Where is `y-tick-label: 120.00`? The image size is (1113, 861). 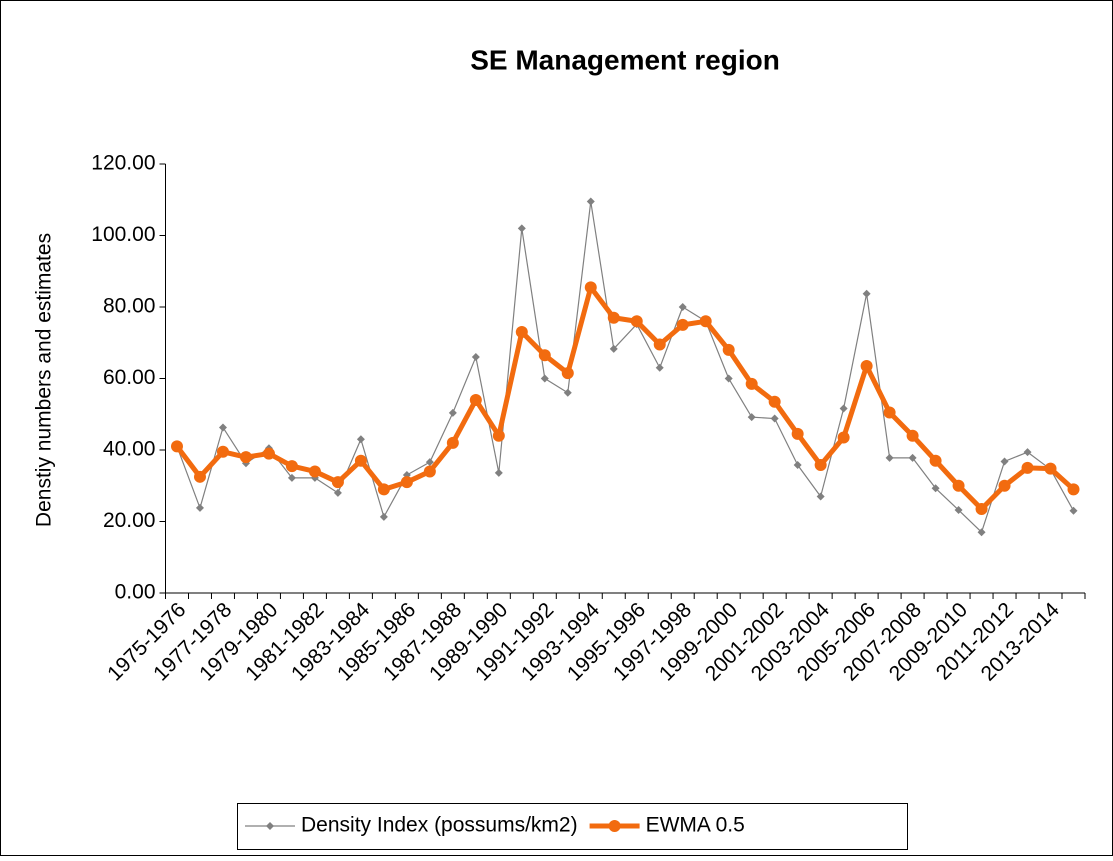 y-tick-label: 120.00 is located at coordinates (123, 163).